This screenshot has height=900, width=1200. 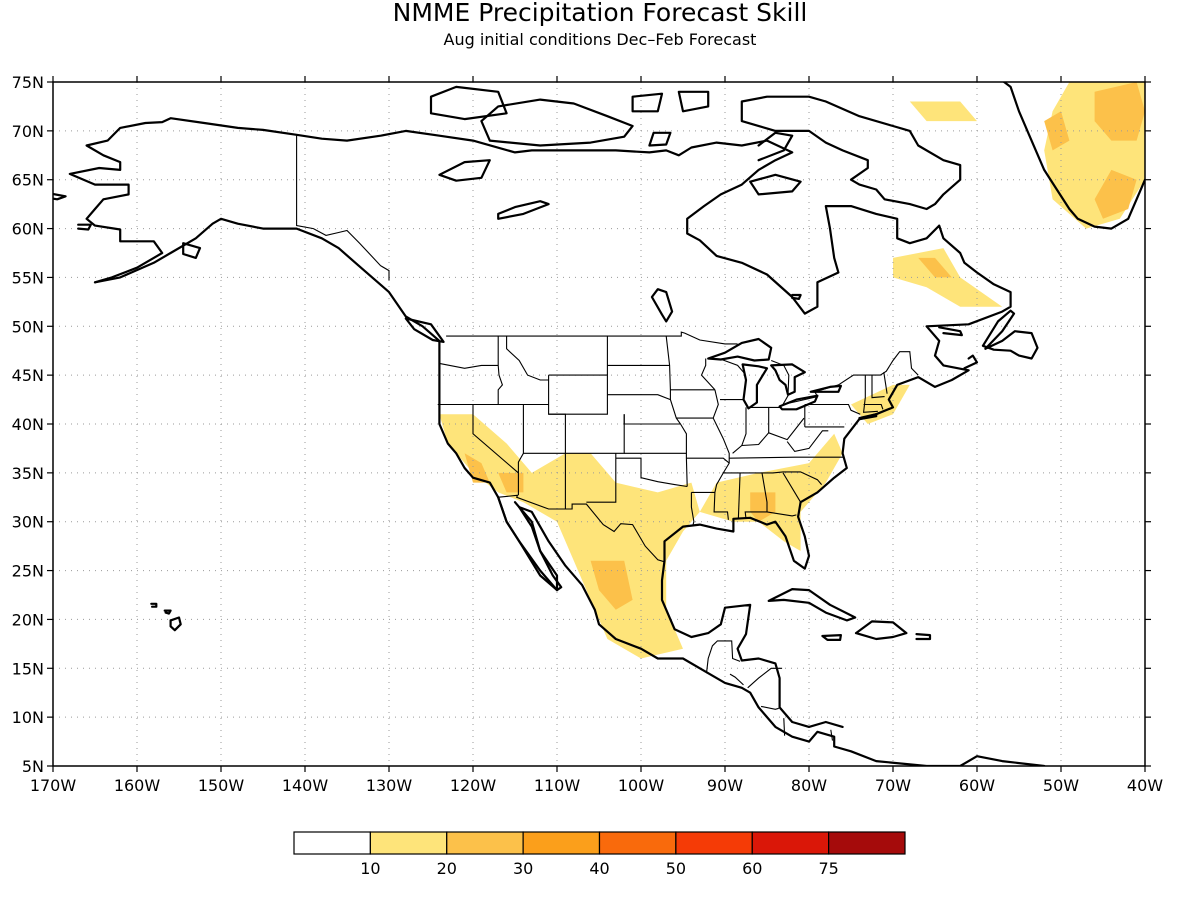 What do you see at coordinates (832, 409) in the screenshot?
I see `border-pa-ny` at bounding box center [832, 409].